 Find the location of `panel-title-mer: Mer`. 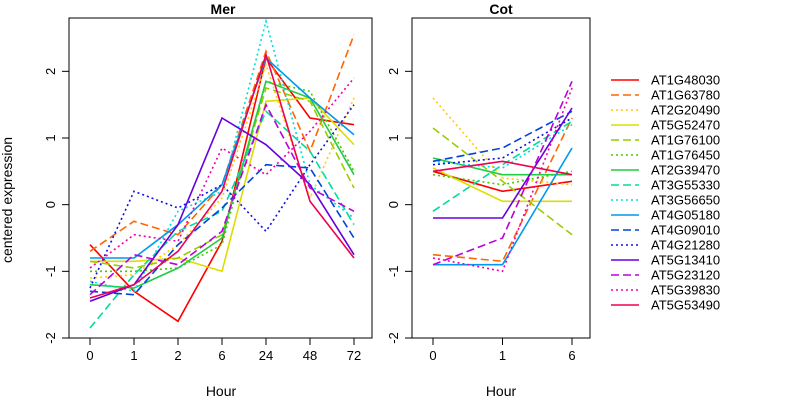

panel-title-mer: Mer is located at coordinates (223, 9).